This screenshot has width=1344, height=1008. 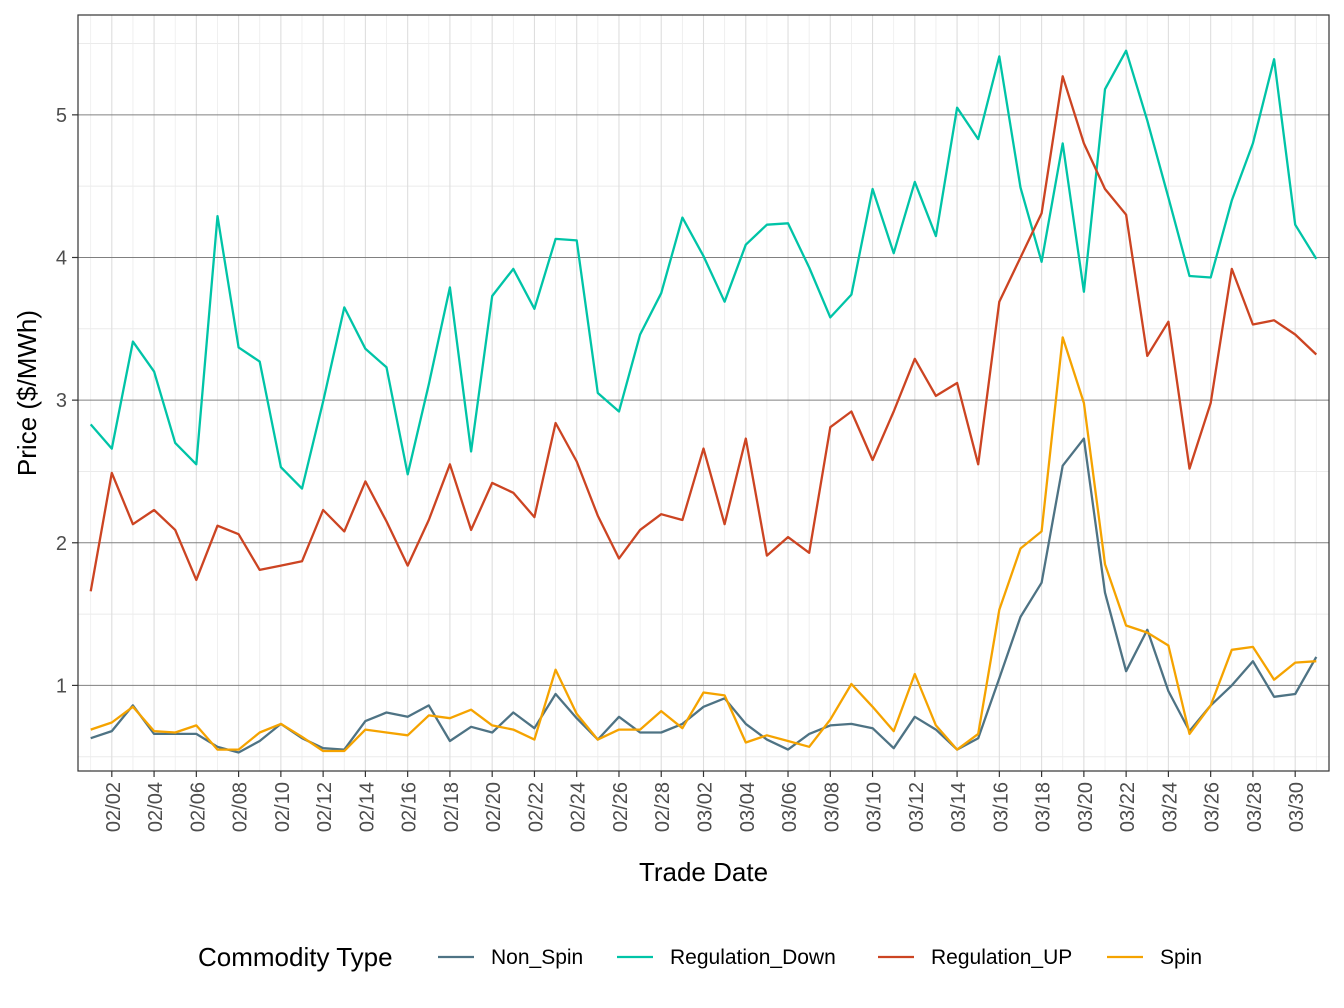 I want to click on x-tick-label: 02/06, so click(x=198, y=807).